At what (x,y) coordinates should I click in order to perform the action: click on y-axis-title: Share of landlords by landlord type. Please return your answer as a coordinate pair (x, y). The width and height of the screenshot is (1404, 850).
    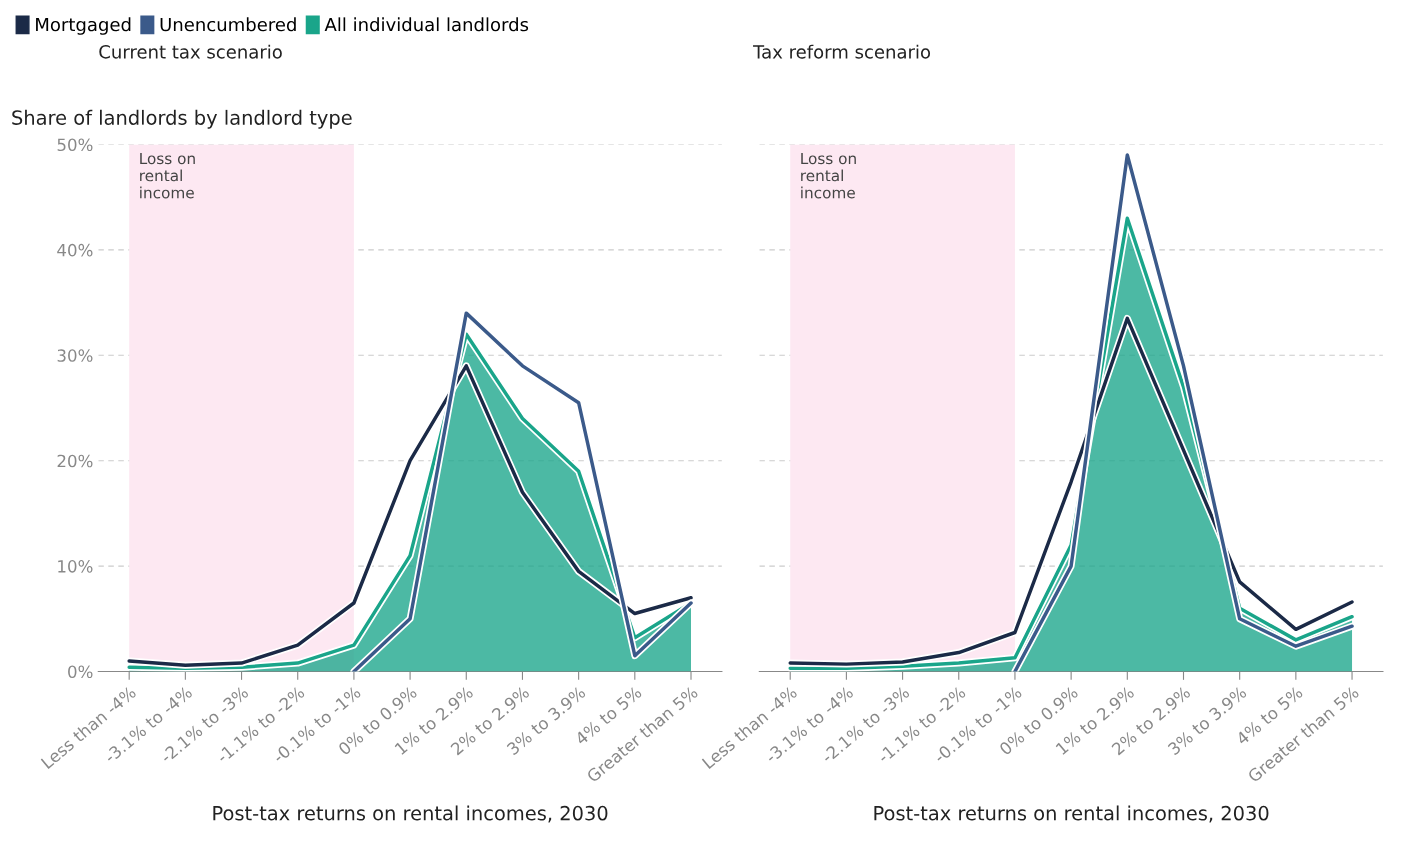
    Looking at the image, I should click on (182, 119).